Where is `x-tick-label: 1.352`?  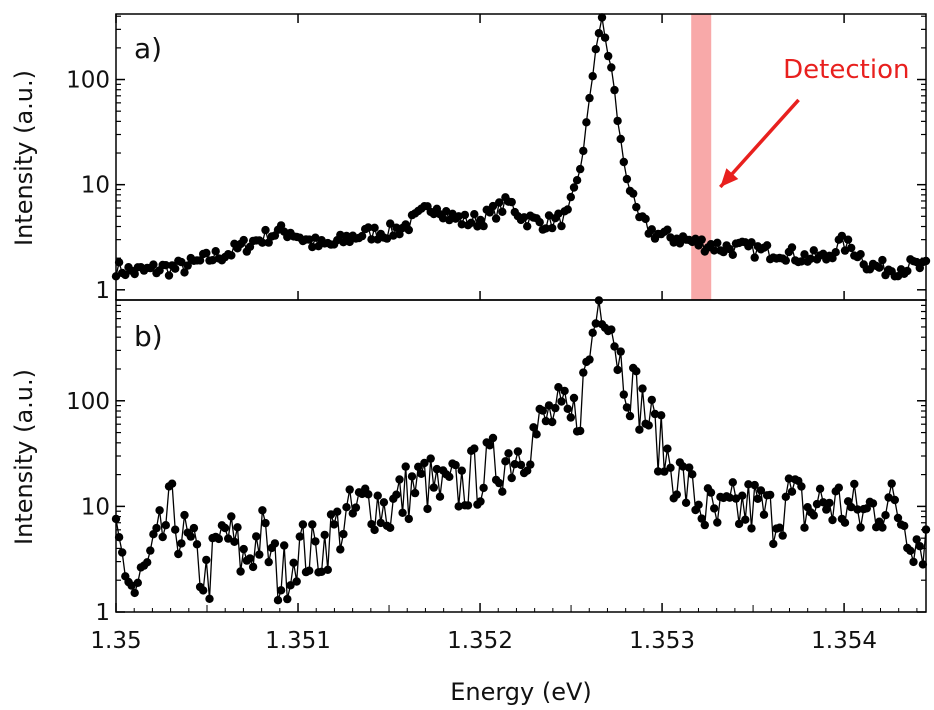 x-tick-label: 1.352 is located at coordinates (480, 641).